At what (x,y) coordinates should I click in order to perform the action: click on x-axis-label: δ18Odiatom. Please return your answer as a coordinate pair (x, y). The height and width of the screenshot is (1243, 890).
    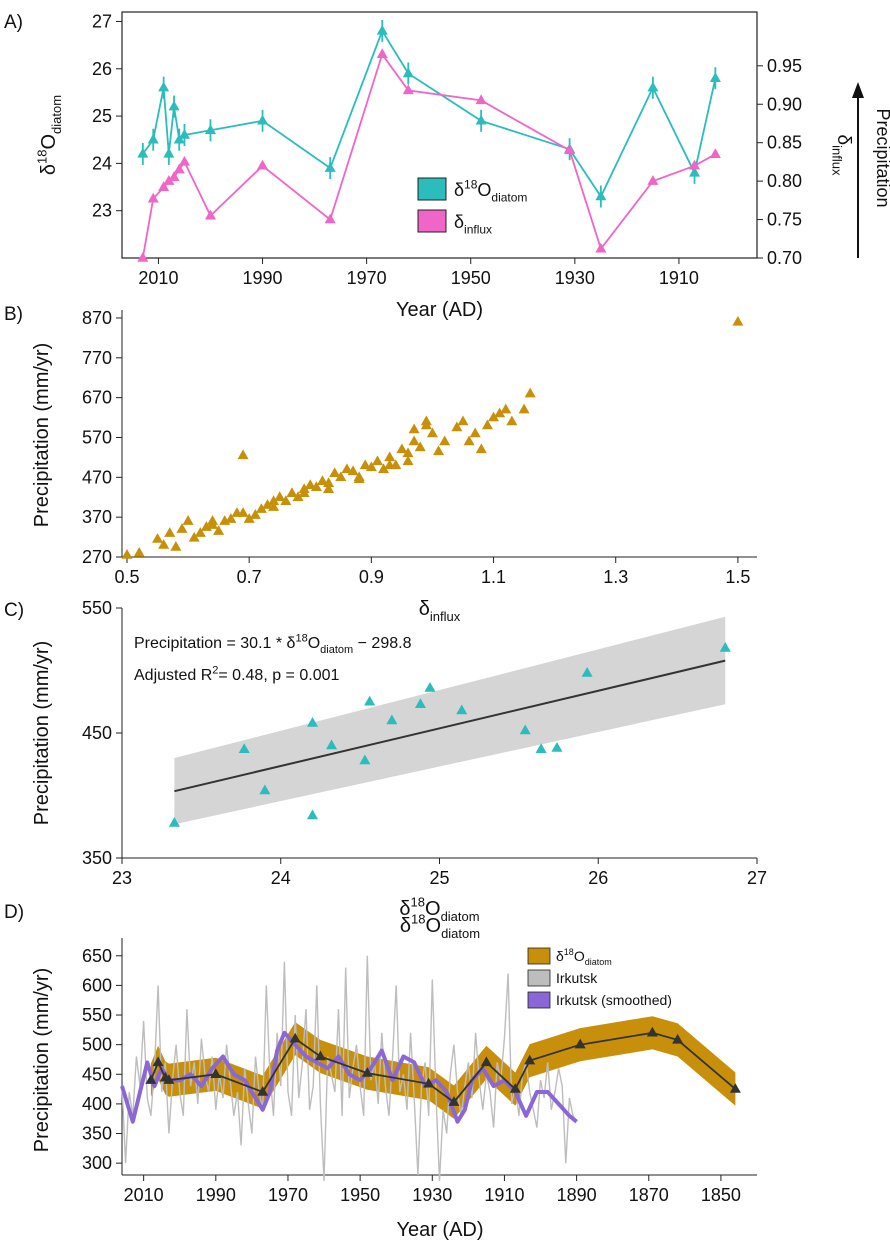
    Looking at the image, I should click on (439, 909).